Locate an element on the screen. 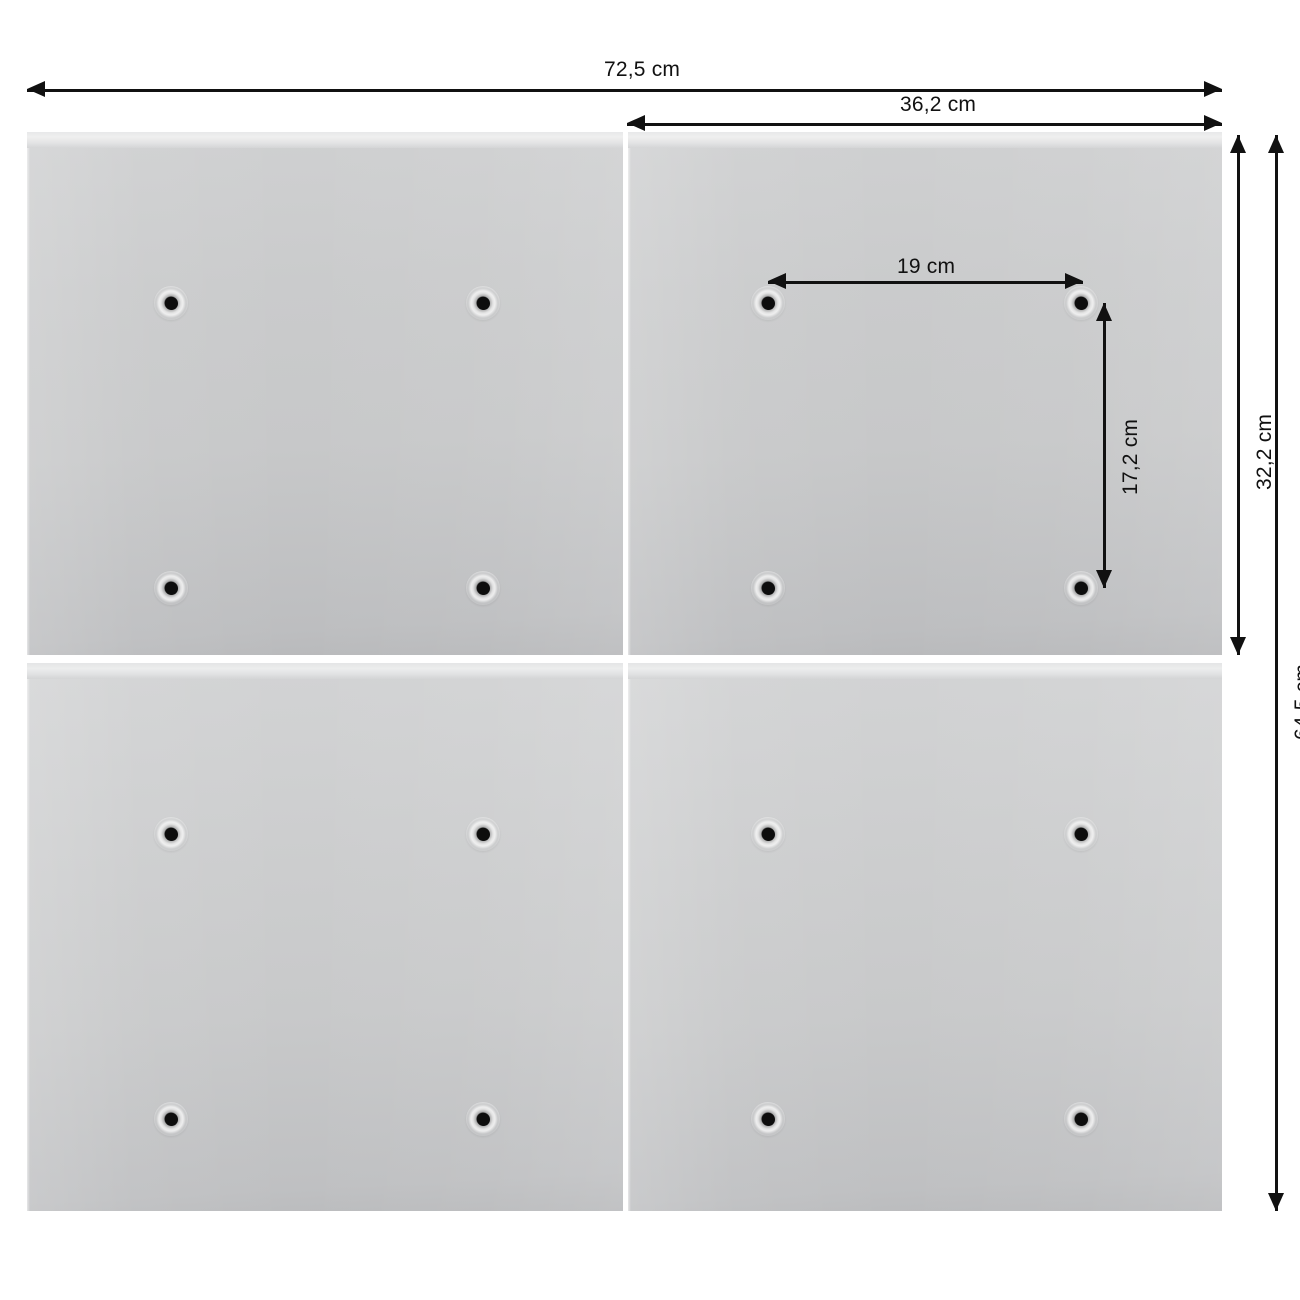 This screenshot has height=1300, width=1300. dimension-label-overall-height: 64,5 cm is located at coordinates (1295, 701).